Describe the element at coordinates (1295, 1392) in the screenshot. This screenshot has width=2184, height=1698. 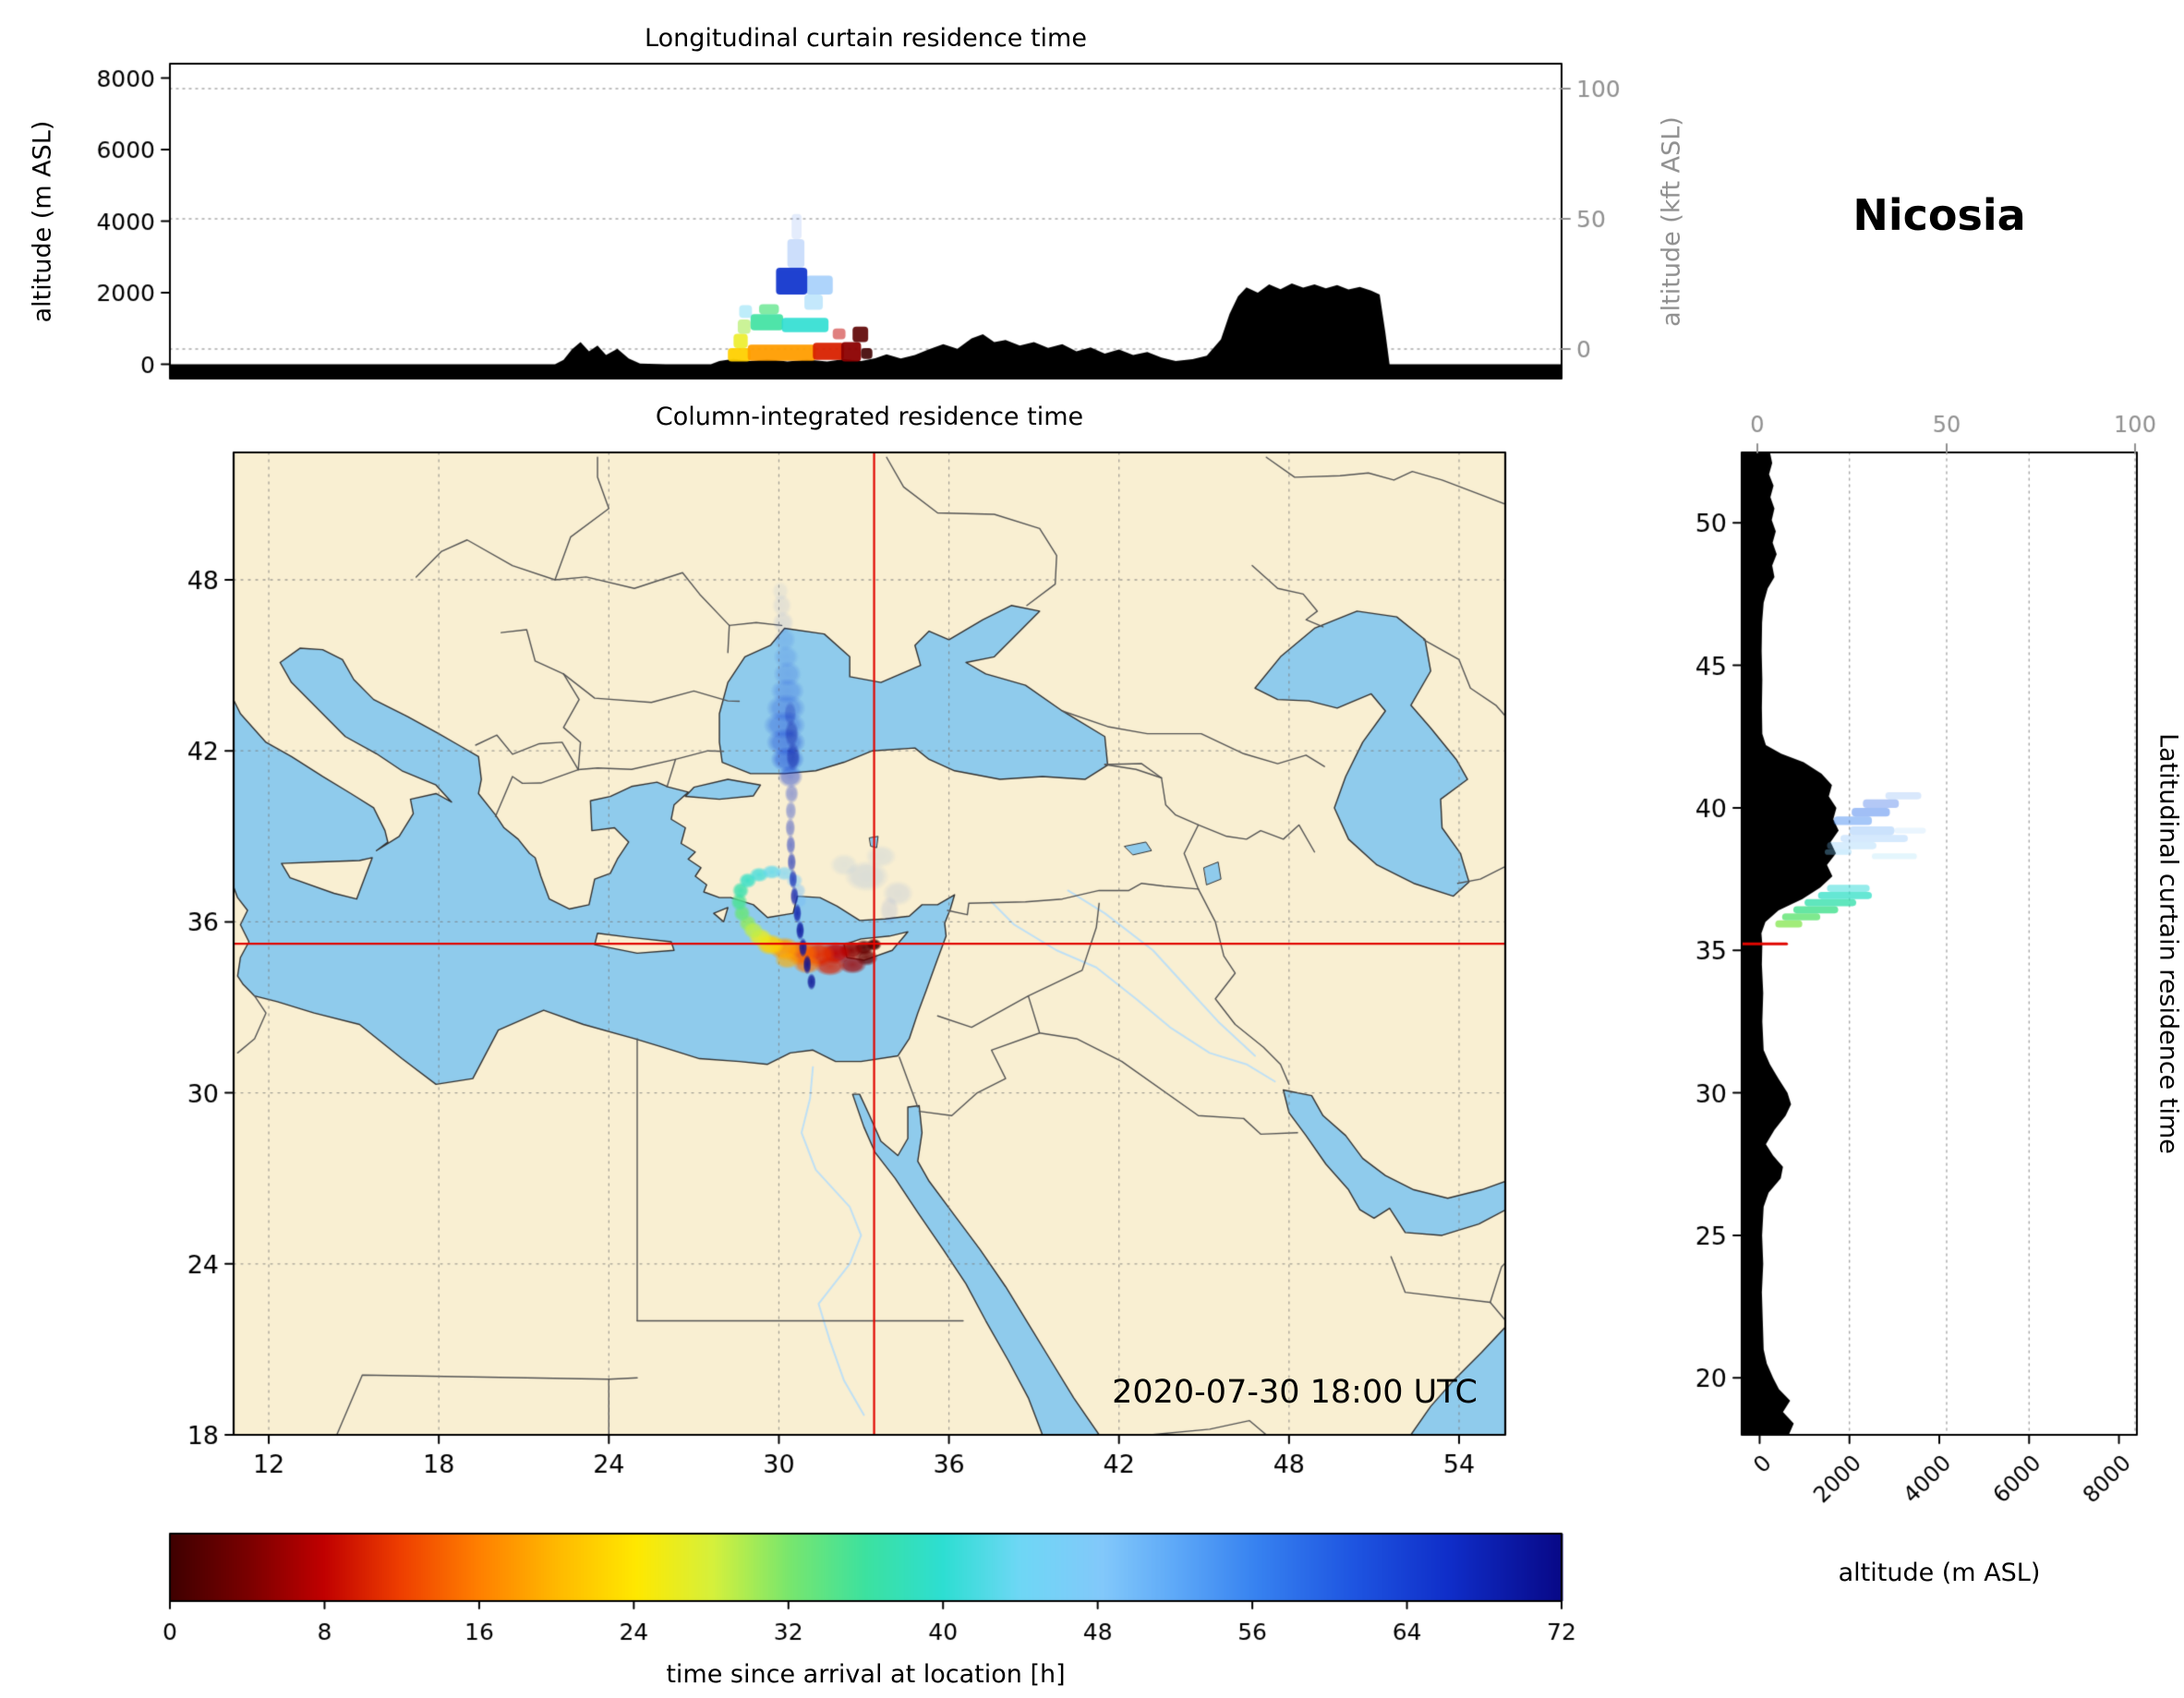
I see `datetime-label: 2020-07-30 18:00 UTC` at that location.